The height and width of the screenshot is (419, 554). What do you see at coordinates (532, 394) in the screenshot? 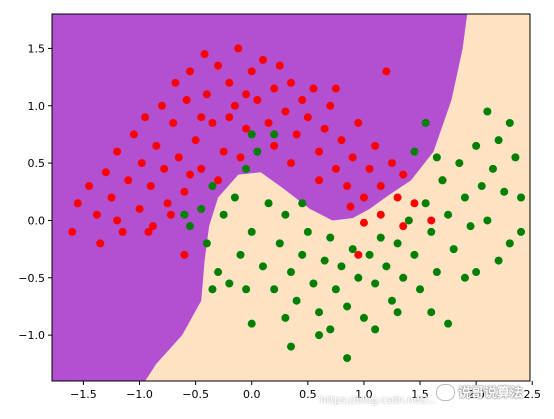
I see `x-tick-label: 2.5` at bounding box center [532, 394].